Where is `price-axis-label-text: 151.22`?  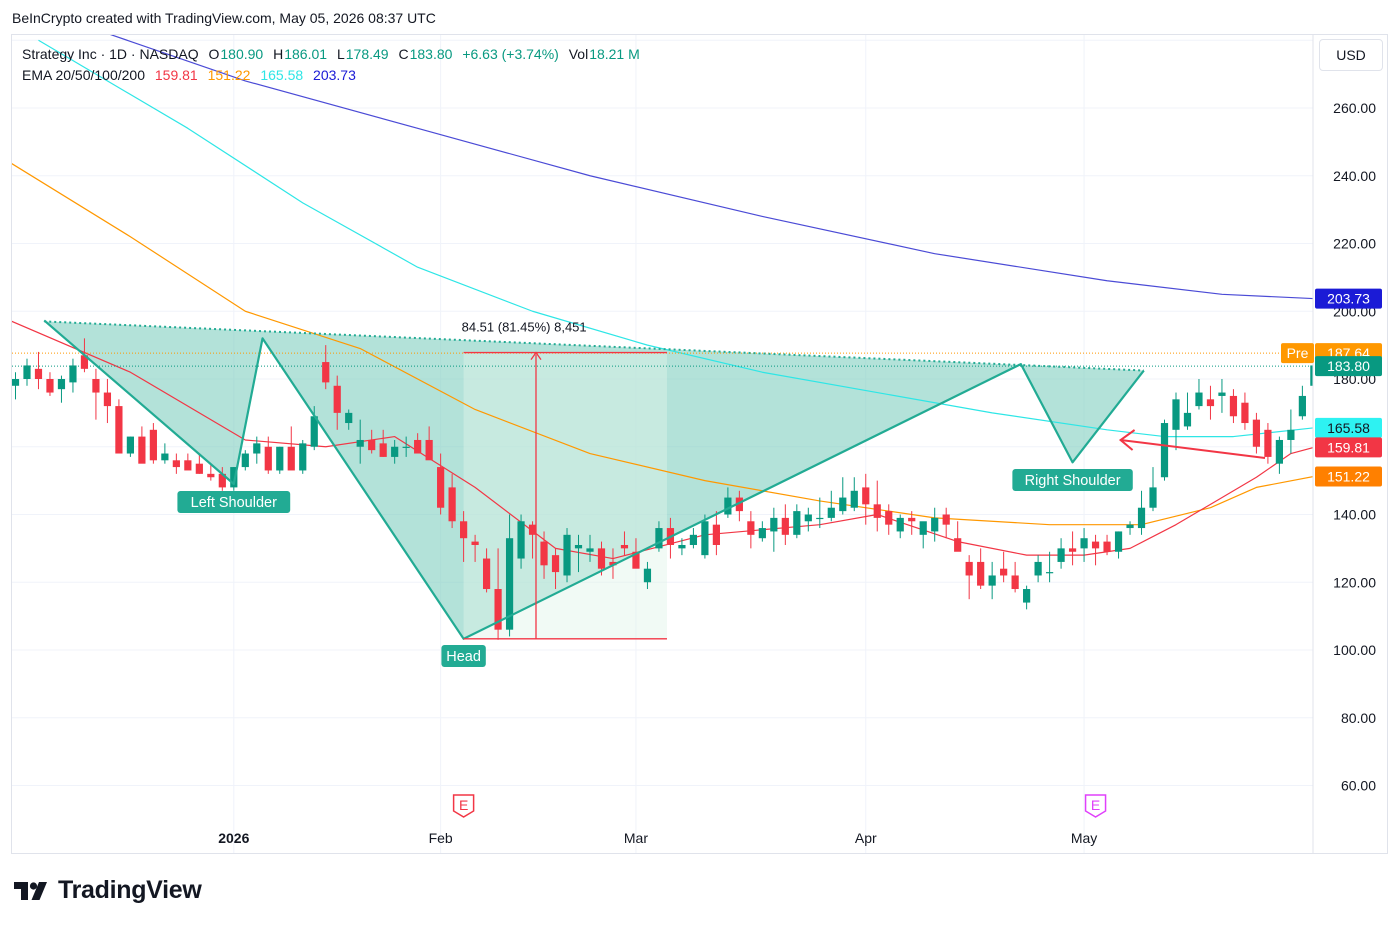
price-axis-label-text: 151.22 is located at coordinates (1348, 476).